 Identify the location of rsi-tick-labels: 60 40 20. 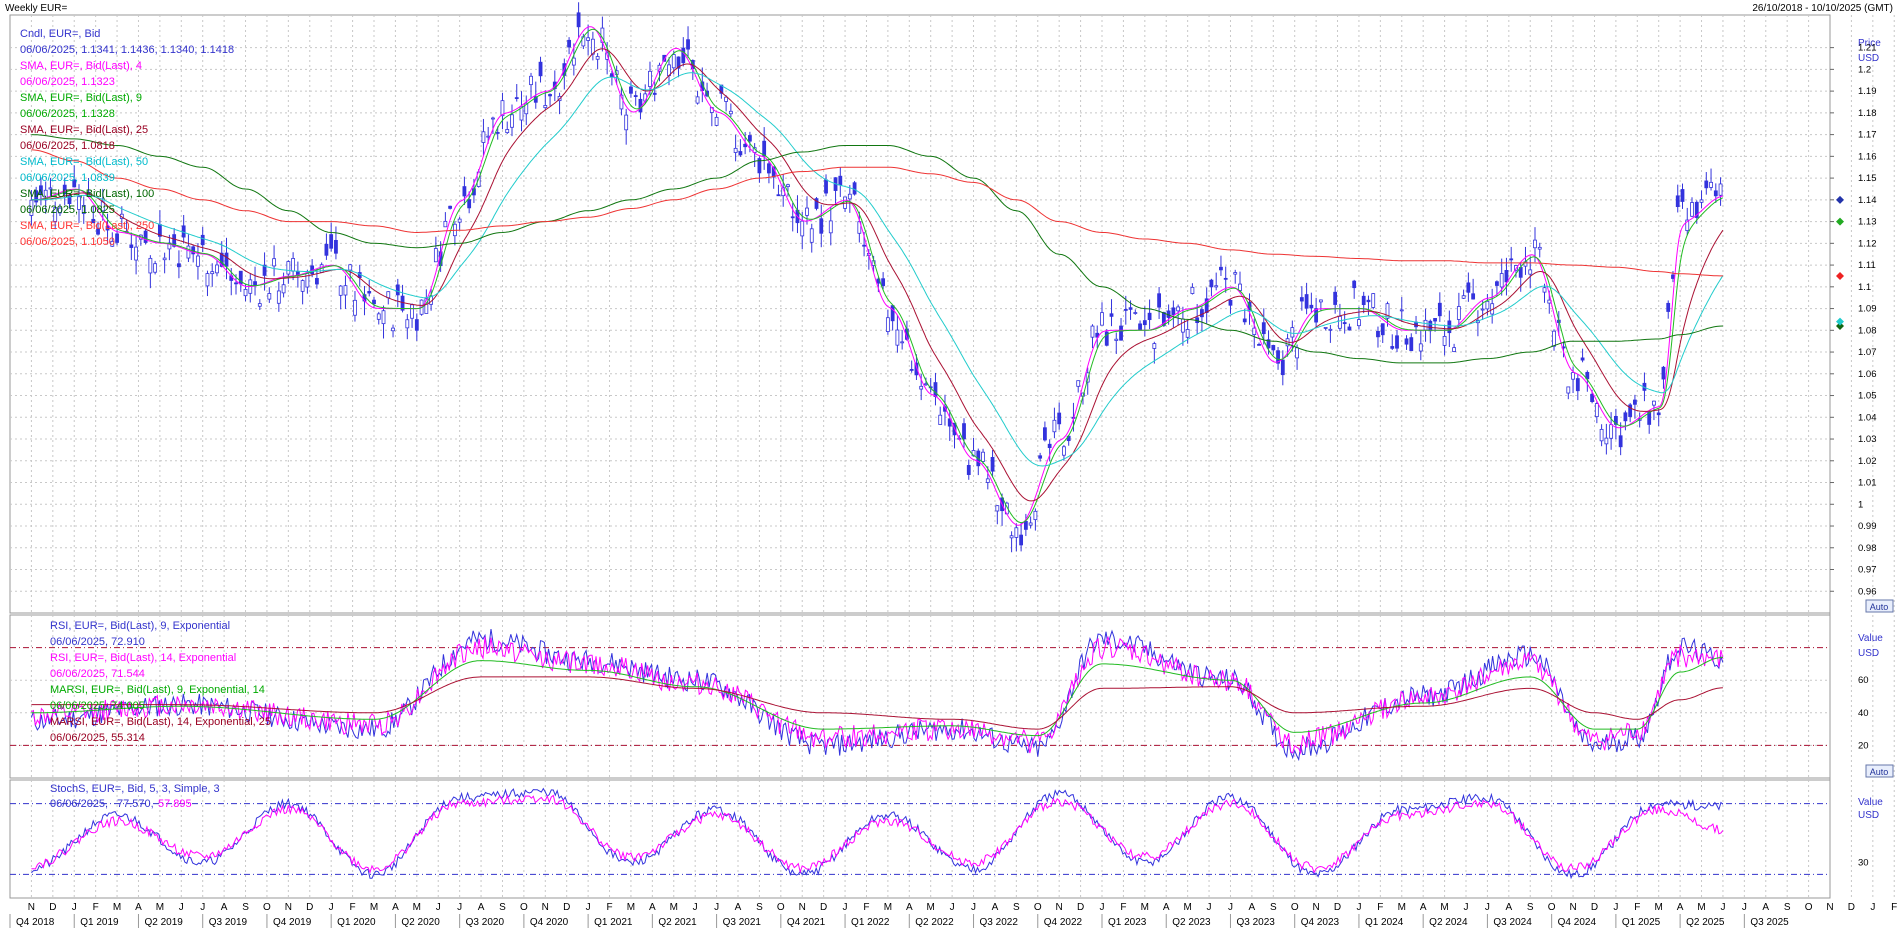
(1863, 713).